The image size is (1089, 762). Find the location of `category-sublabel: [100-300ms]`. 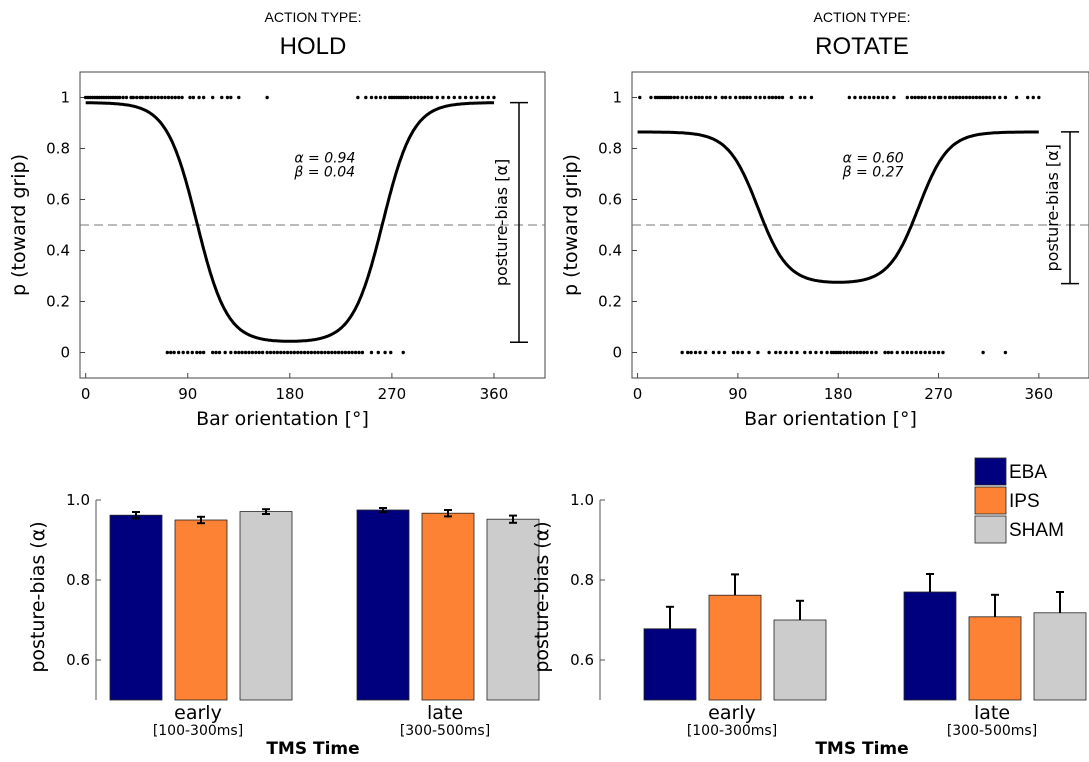

category-sublabel: [100-300ms] is located at coordinates (732, 731).